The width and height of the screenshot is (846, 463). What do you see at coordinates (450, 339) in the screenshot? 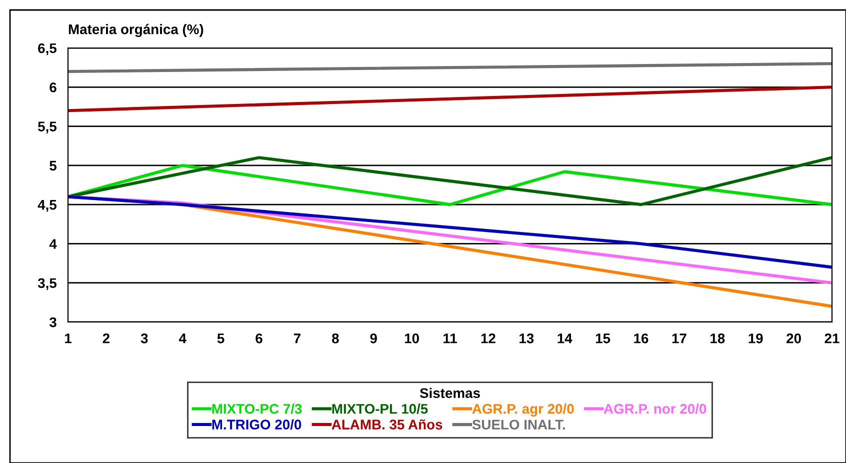
I see `x-tick-label: 11` at bounding box center [450, 339].